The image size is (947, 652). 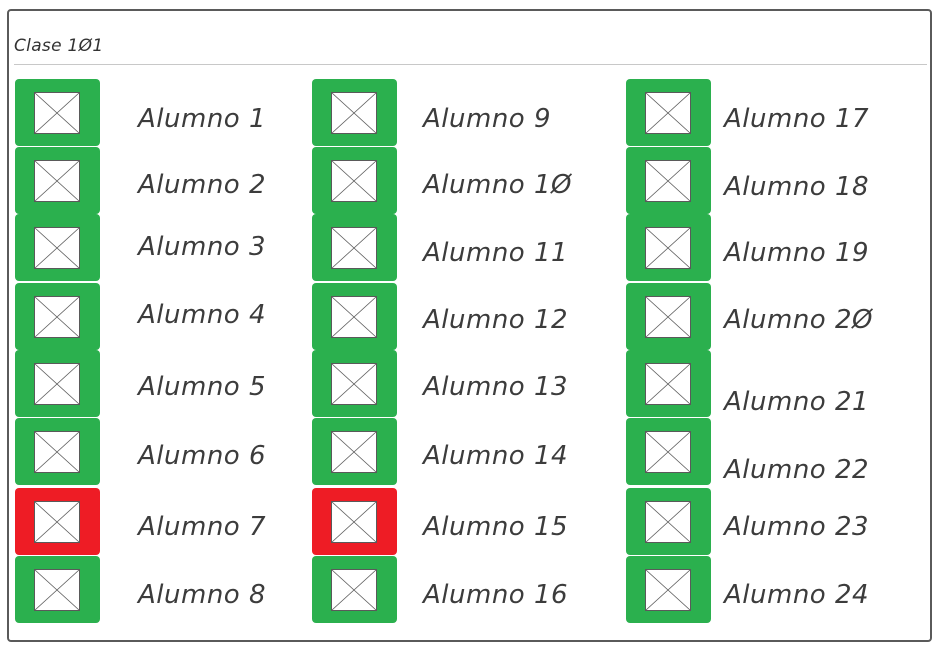 What do you see at coordinates (496, 527) in the screenshot?
I see `student-name: Alumno 15` at bounding box center [496, 527].